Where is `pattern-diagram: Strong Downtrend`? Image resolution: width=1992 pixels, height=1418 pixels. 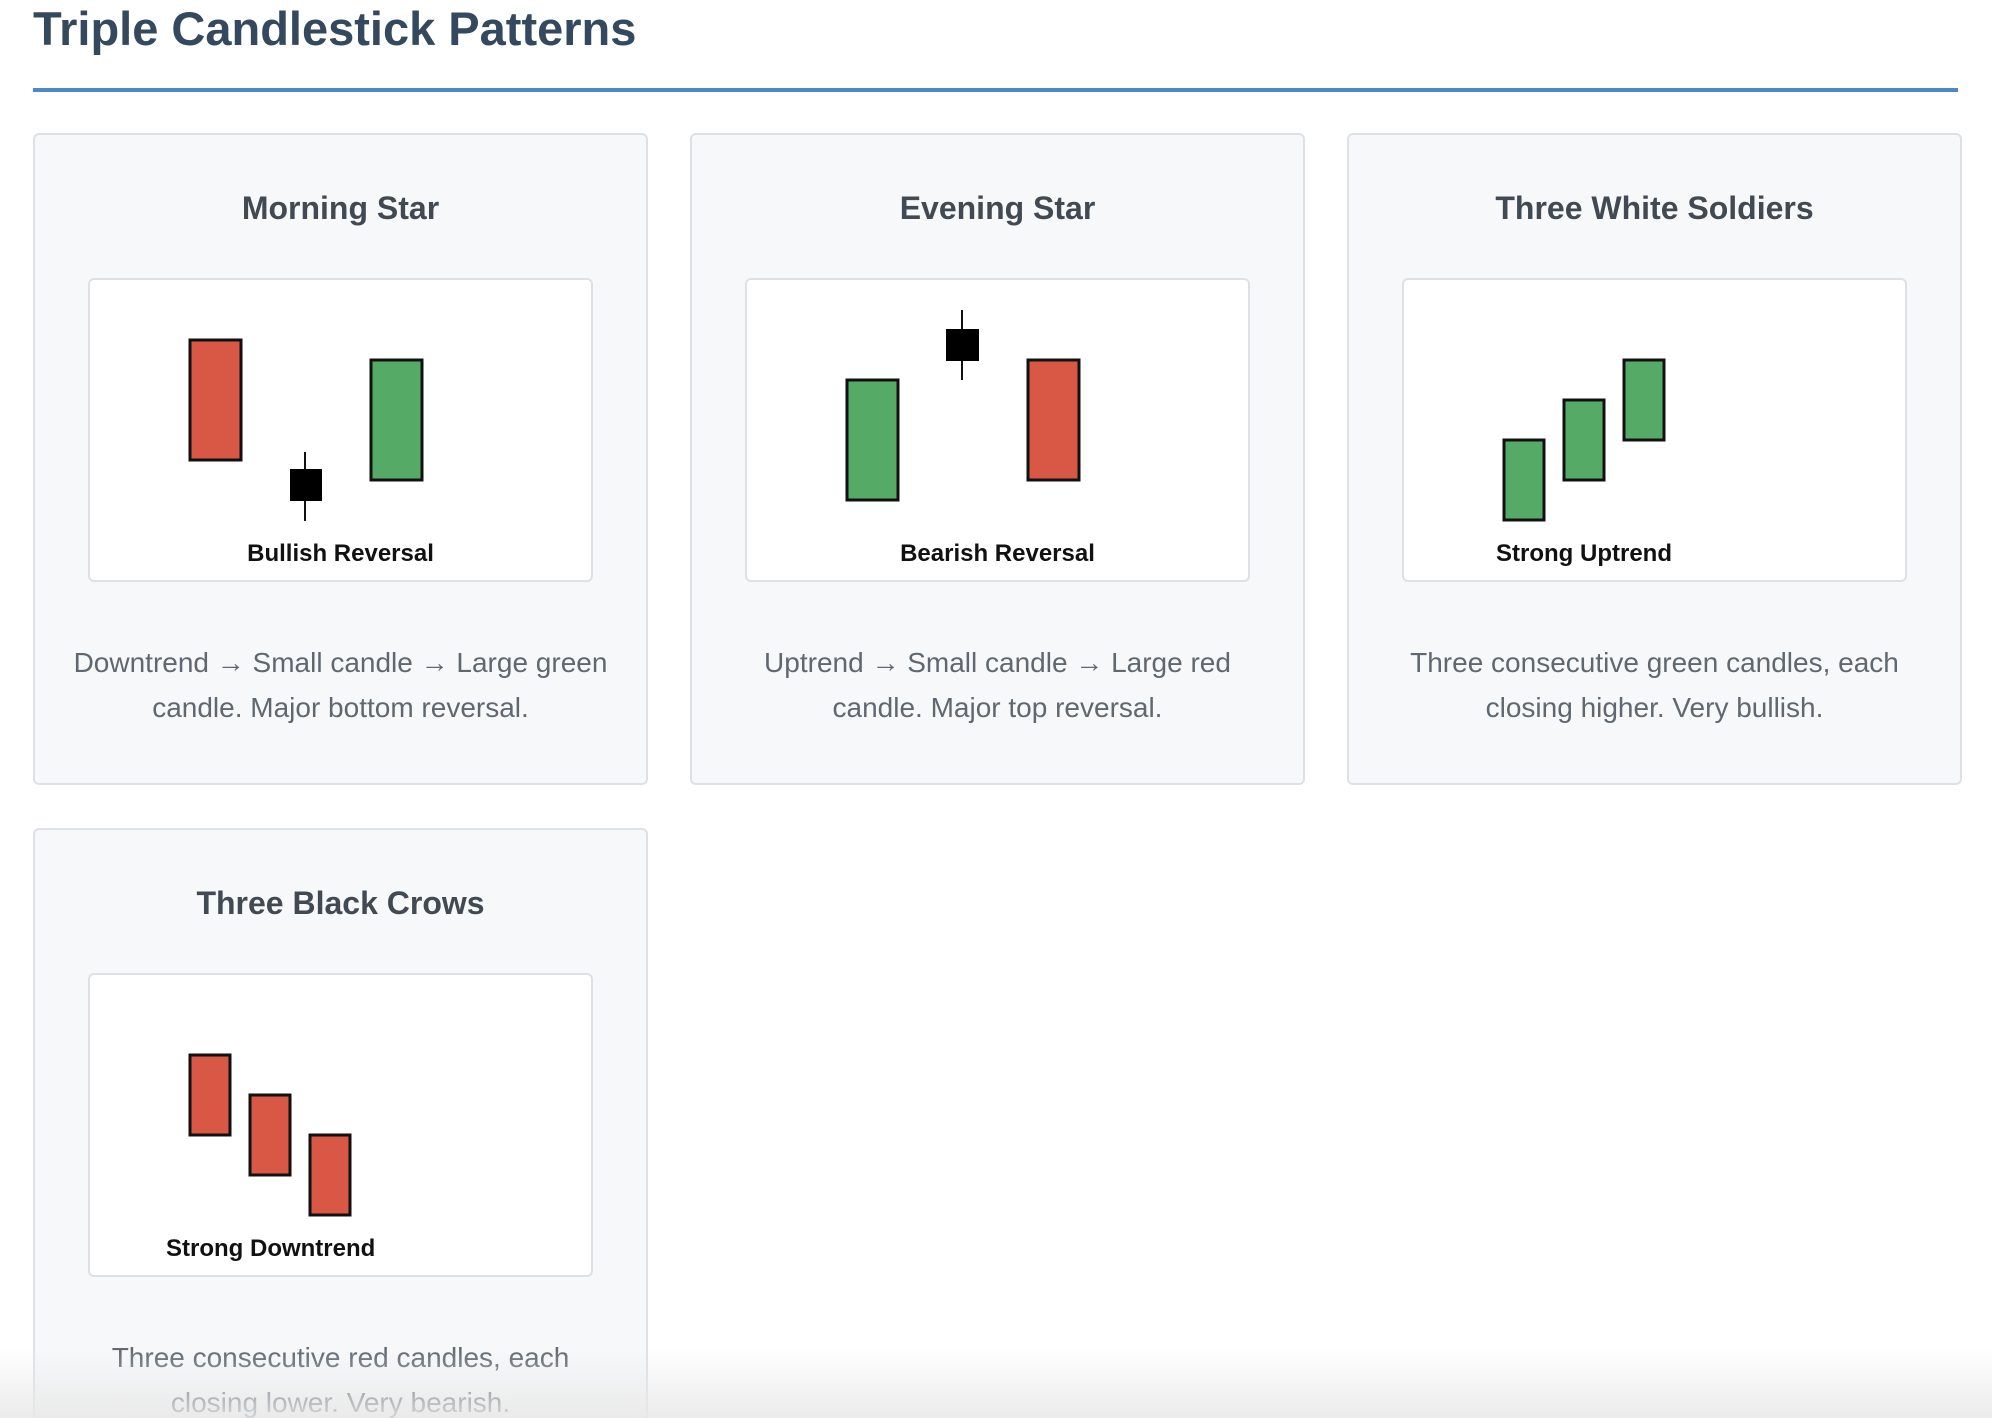
pattern-diagram: Strong Downtrend is located at coordinates (340, 1125).